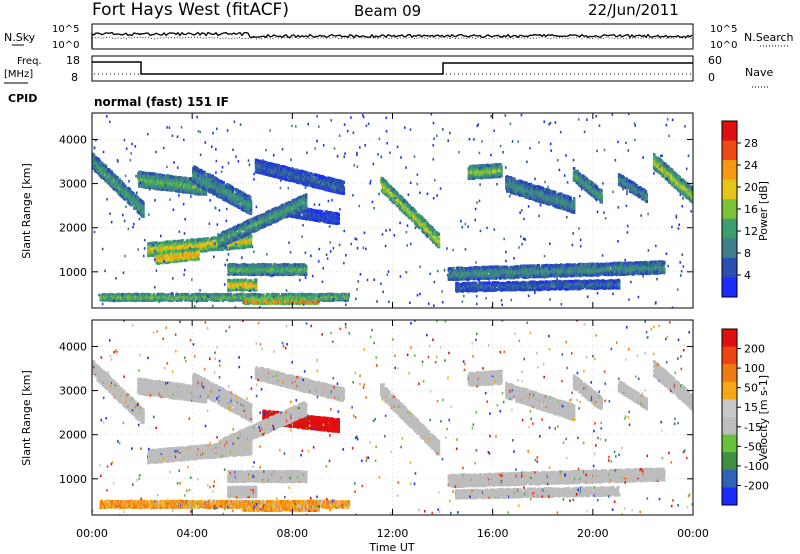 This screenshot has width=800, height=554. Describe the element at coordinates (399, 37) in the screenshot. I see `noise-panel: N.Sky 10^5 10^0 10^5 10^0 N.Search` at that location.